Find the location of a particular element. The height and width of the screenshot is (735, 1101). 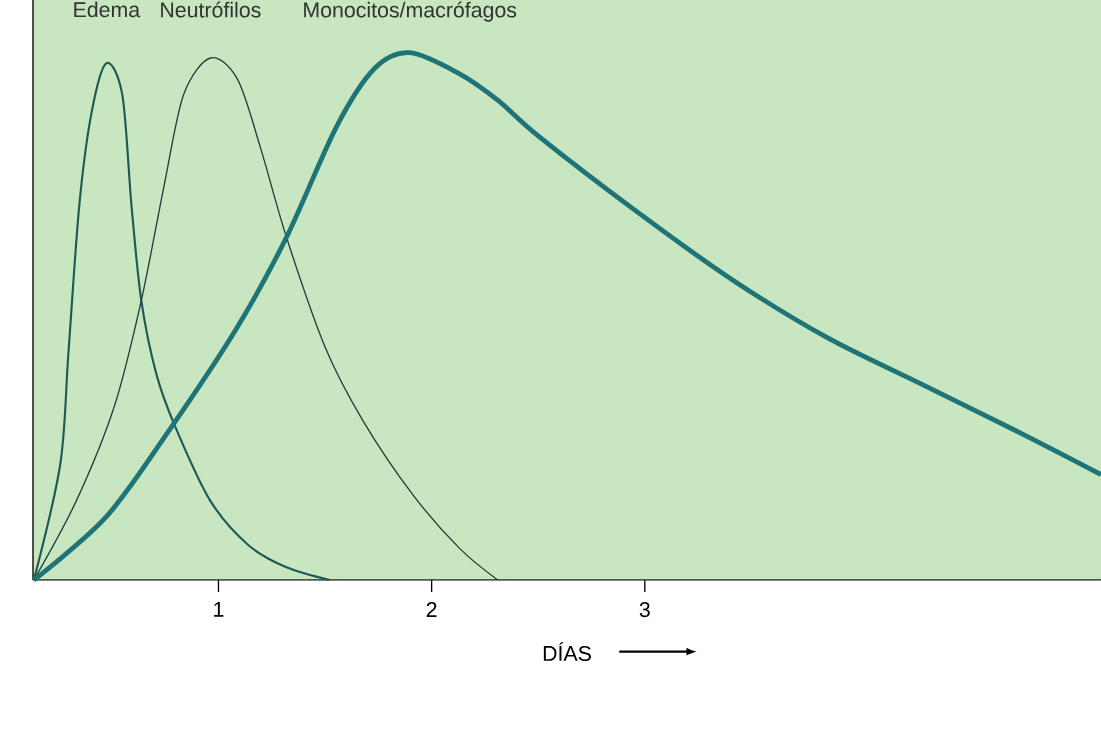

text: Edema is located at coordinates (107, 9).